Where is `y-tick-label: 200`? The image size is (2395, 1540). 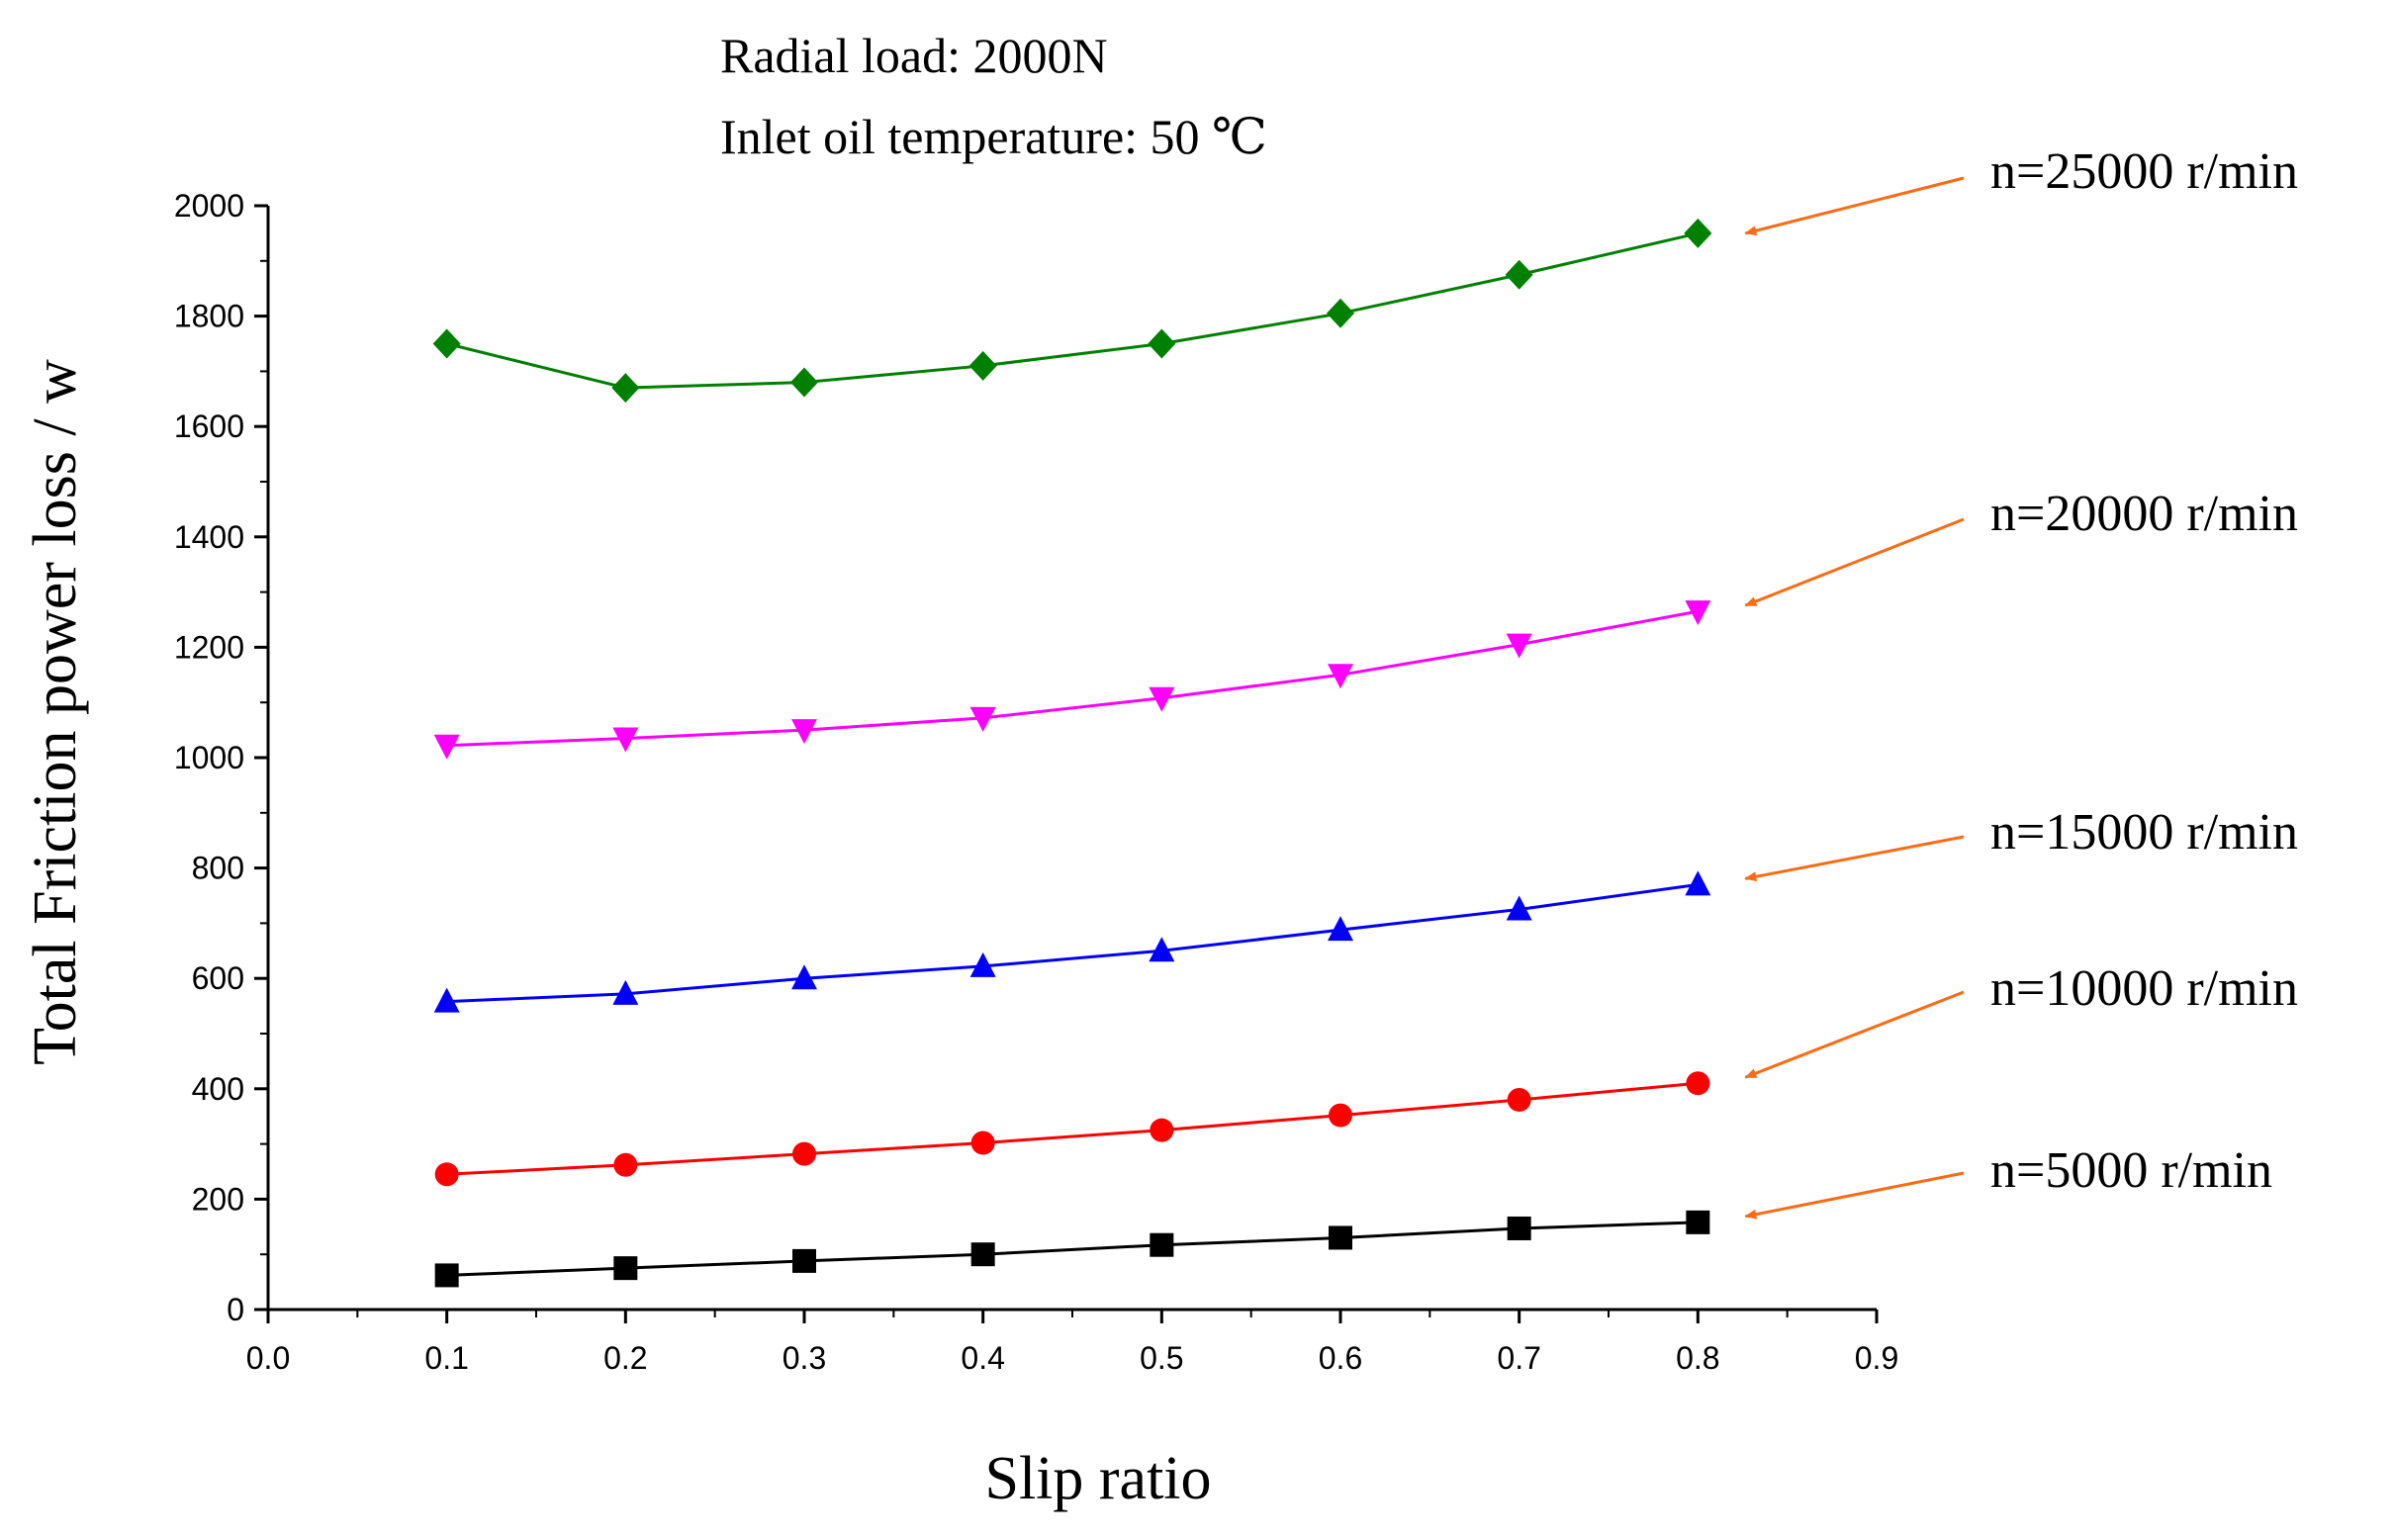
y-tick-label: 200 is located at coordinates (218, 1199).